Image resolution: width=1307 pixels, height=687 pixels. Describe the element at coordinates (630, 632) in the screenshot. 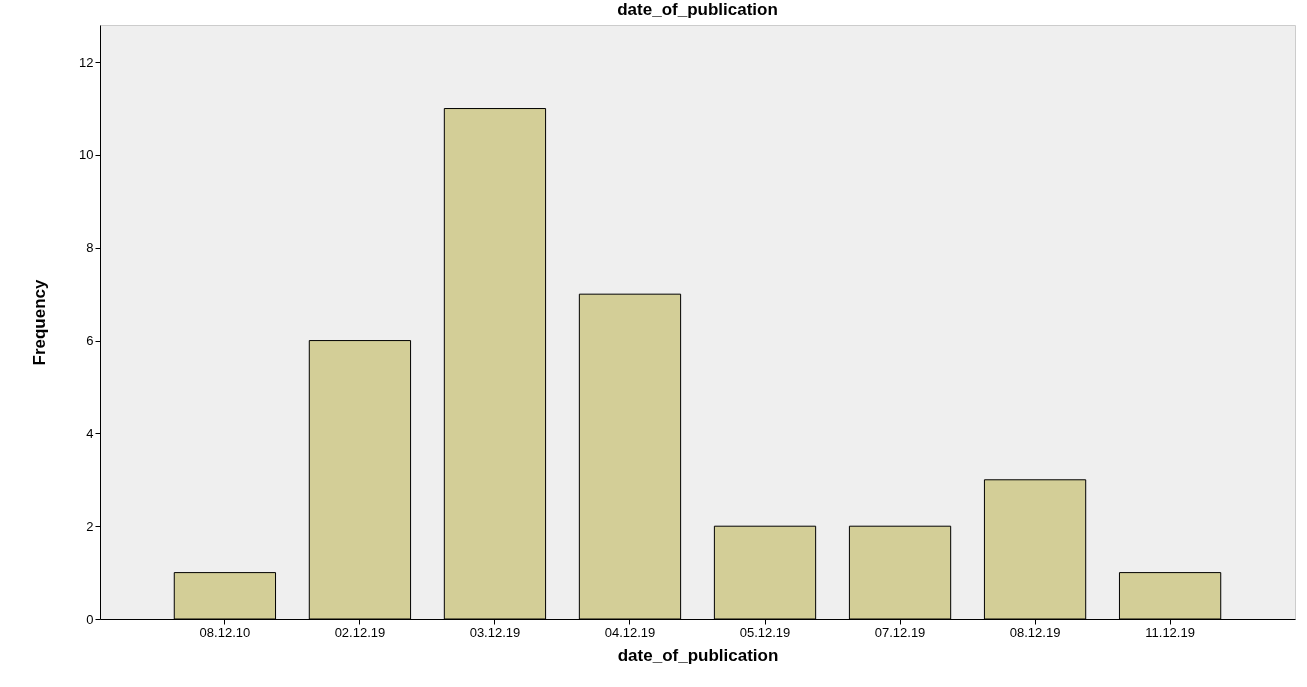

I see `x-tick-label: 04.12.19` at that location.